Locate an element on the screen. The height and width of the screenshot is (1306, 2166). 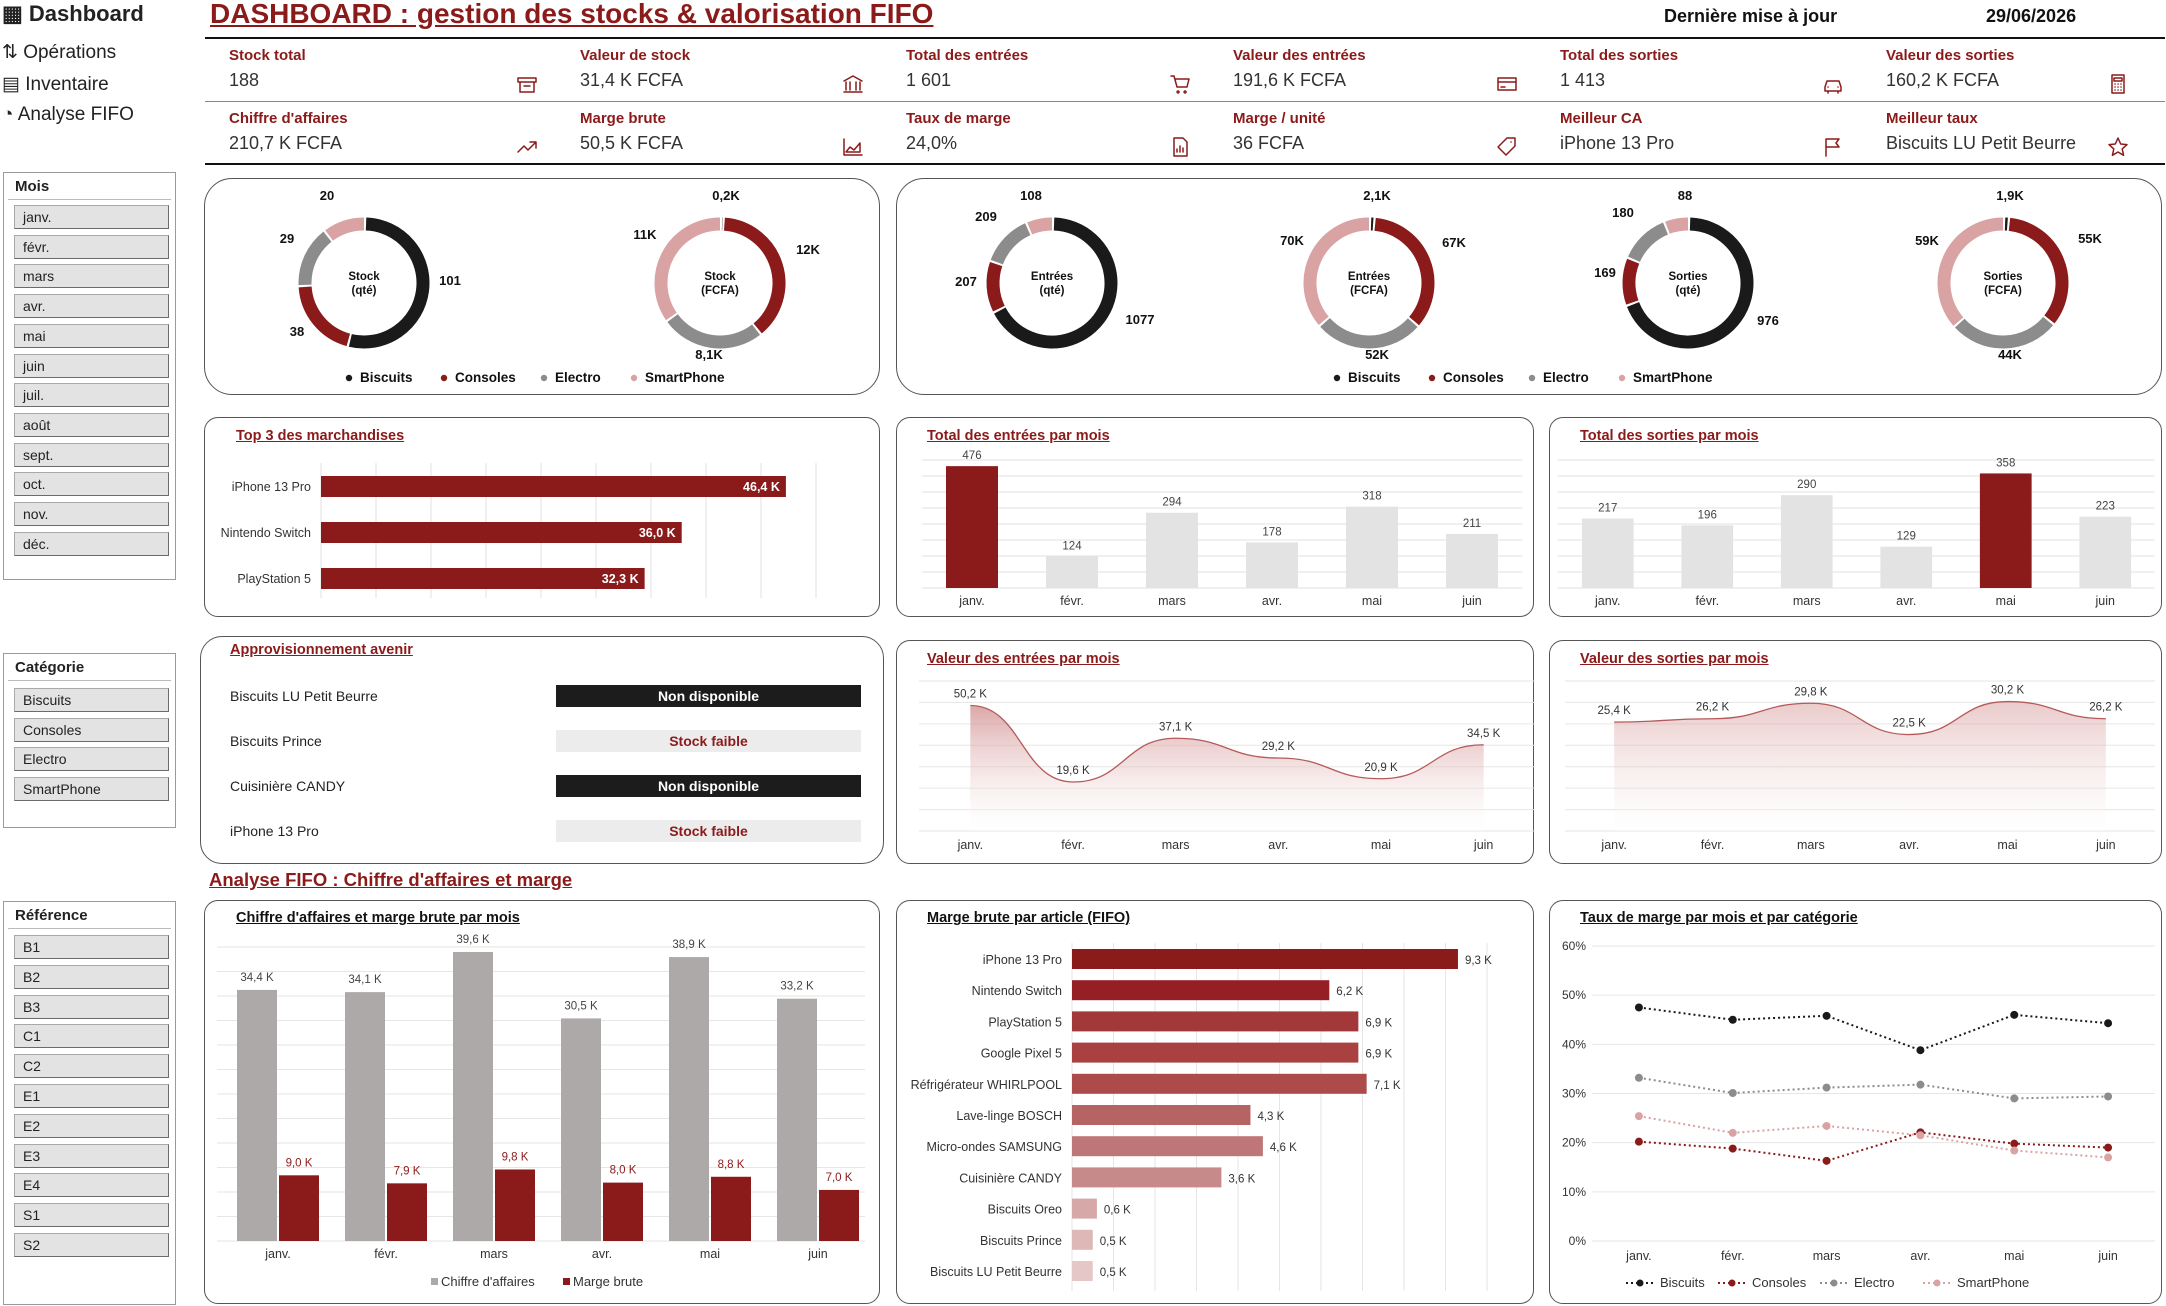
nav-inventaire: ▤ Inventaire is located at coordinates (55, 84).